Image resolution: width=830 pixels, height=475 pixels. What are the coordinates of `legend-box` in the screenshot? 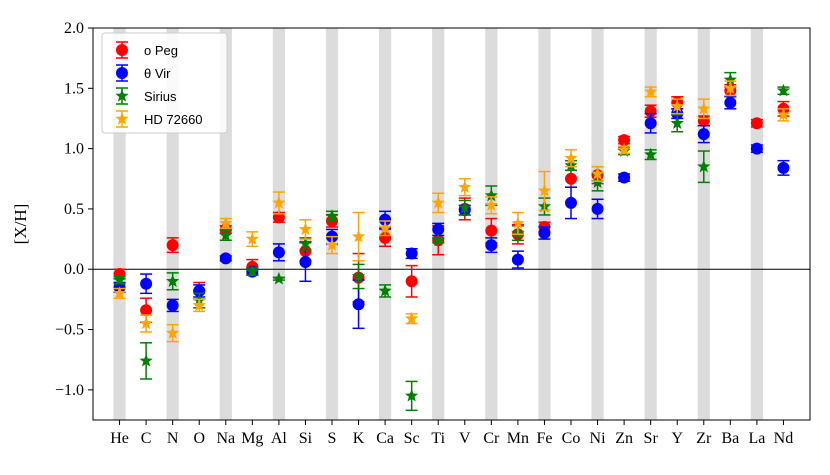 It's located at (164, 83).